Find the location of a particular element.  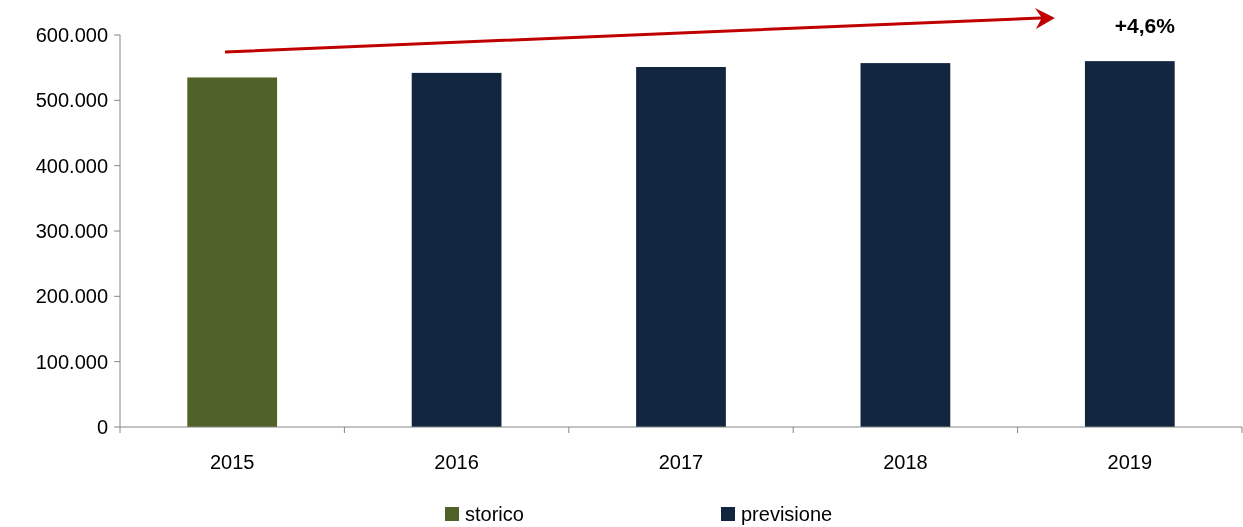

x-tick-label: 2015 is located at coordinates (232, 462).